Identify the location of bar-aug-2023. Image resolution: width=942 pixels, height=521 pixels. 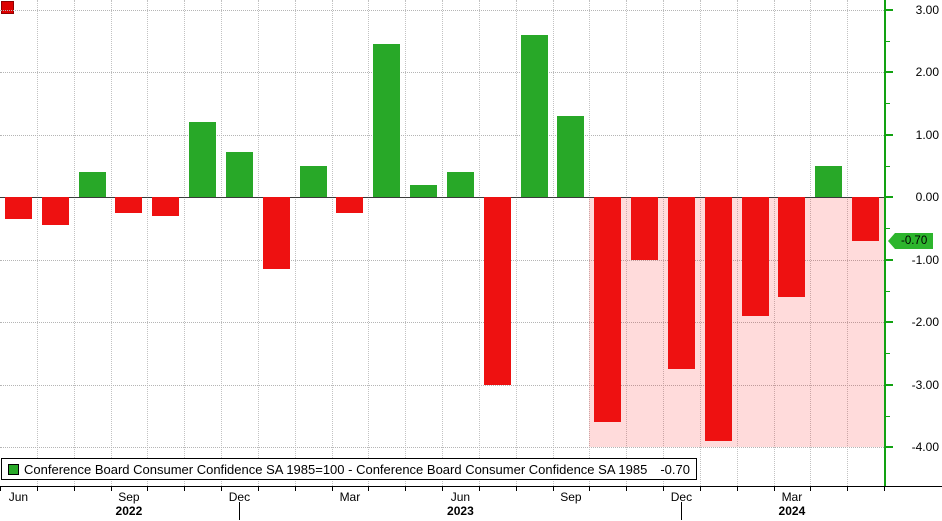
(534, 115).